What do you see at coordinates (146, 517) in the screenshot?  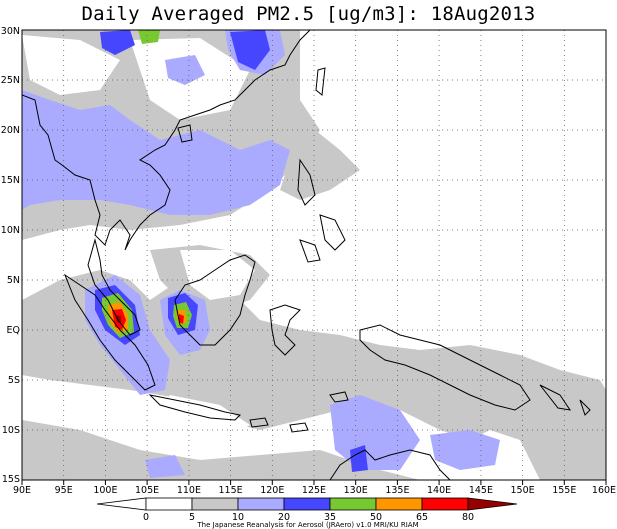 I see `colorbar-label: 0` at bounding box center [146, 517].